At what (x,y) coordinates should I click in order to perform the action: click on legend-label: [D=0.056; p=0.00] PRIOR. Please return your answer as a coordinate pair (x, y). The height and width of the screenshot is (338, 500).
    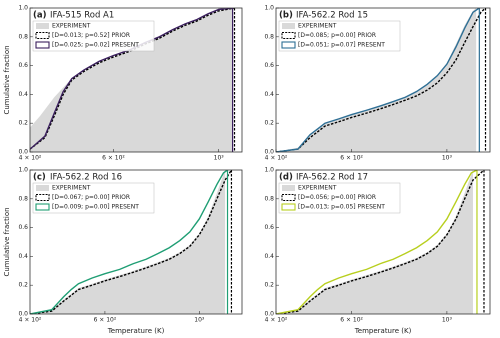
    Looking at the image, I should click on (337, 197).